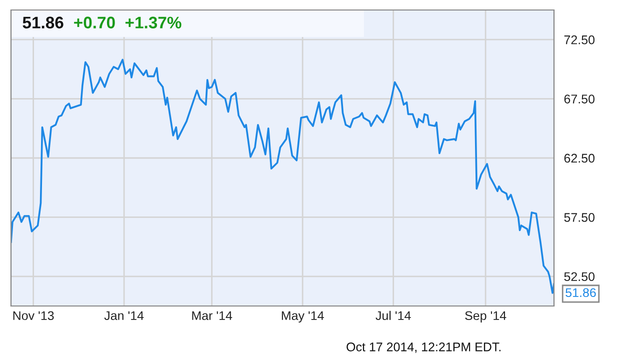 The image size is (635, 362). I want to click on x-tick-label: Mar '14, so click(212, 315).